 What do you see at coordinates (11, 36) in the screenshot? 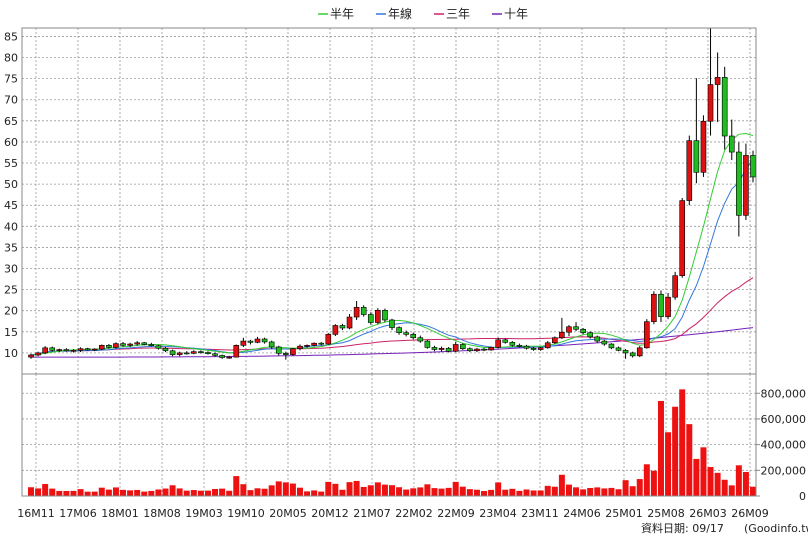
I see `price-tick-15: 85` at bounding box center [11, 36].